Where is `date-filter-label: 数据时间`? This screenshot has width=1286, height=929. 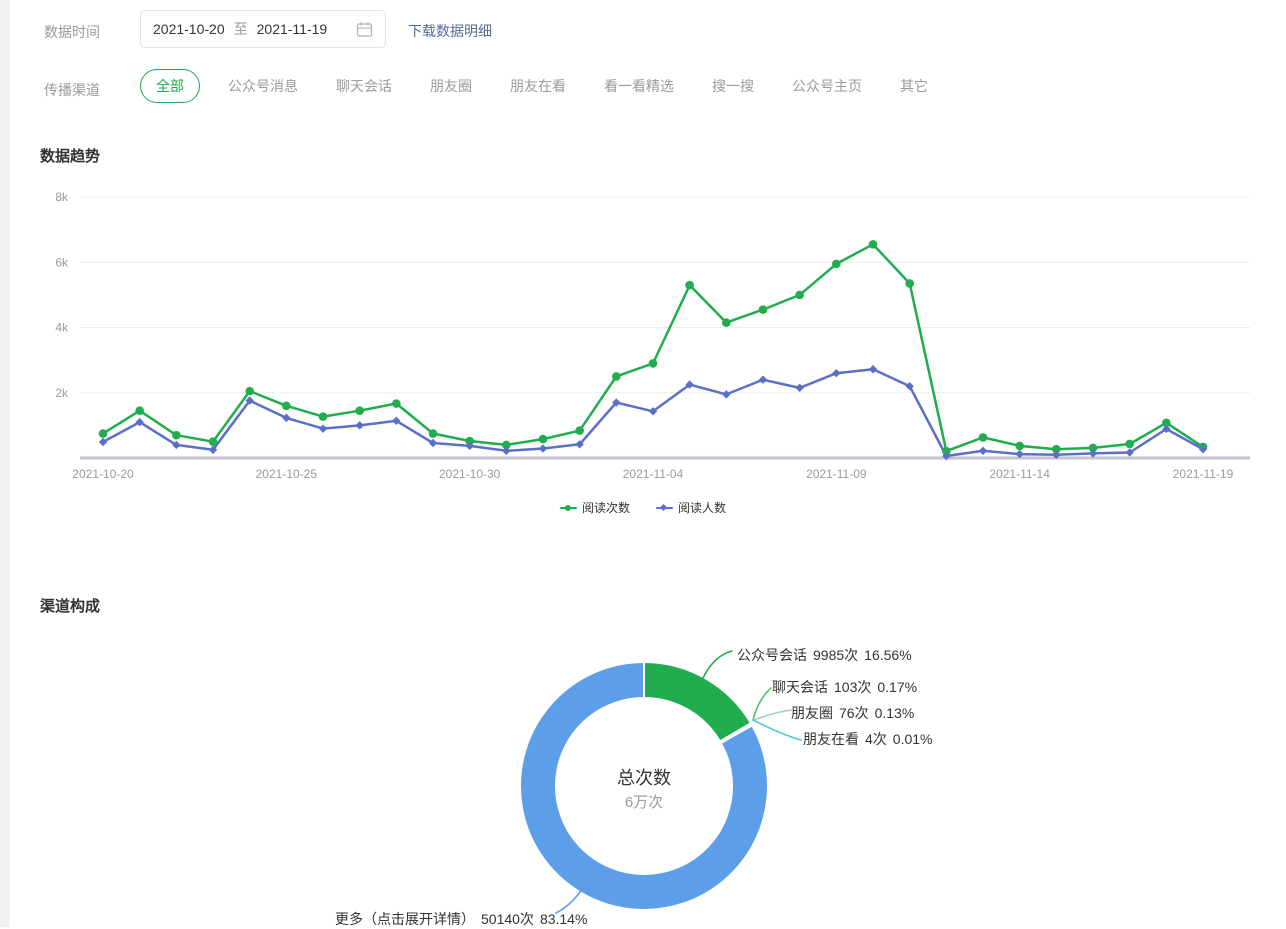 date-filter-label: 数据时间 is located at coordinates (72, 32).